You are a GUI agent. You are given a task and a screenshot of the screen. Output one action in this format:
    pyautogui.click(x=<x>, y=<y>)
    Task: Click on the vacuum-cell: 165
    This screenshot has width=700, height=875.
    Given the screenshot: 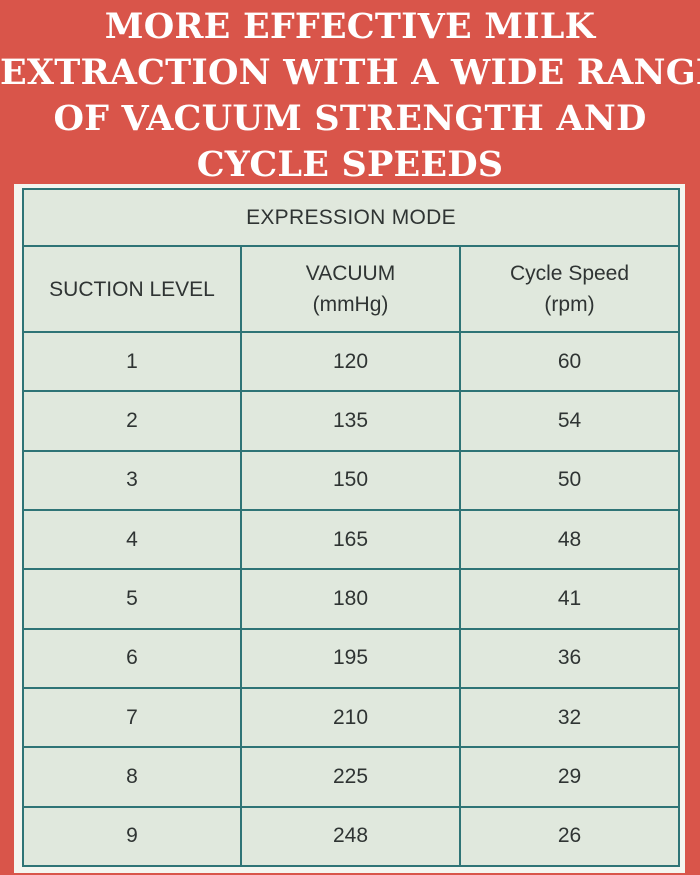 What is the action you would take?
    pyautogui.click(x=350, y=539)
    